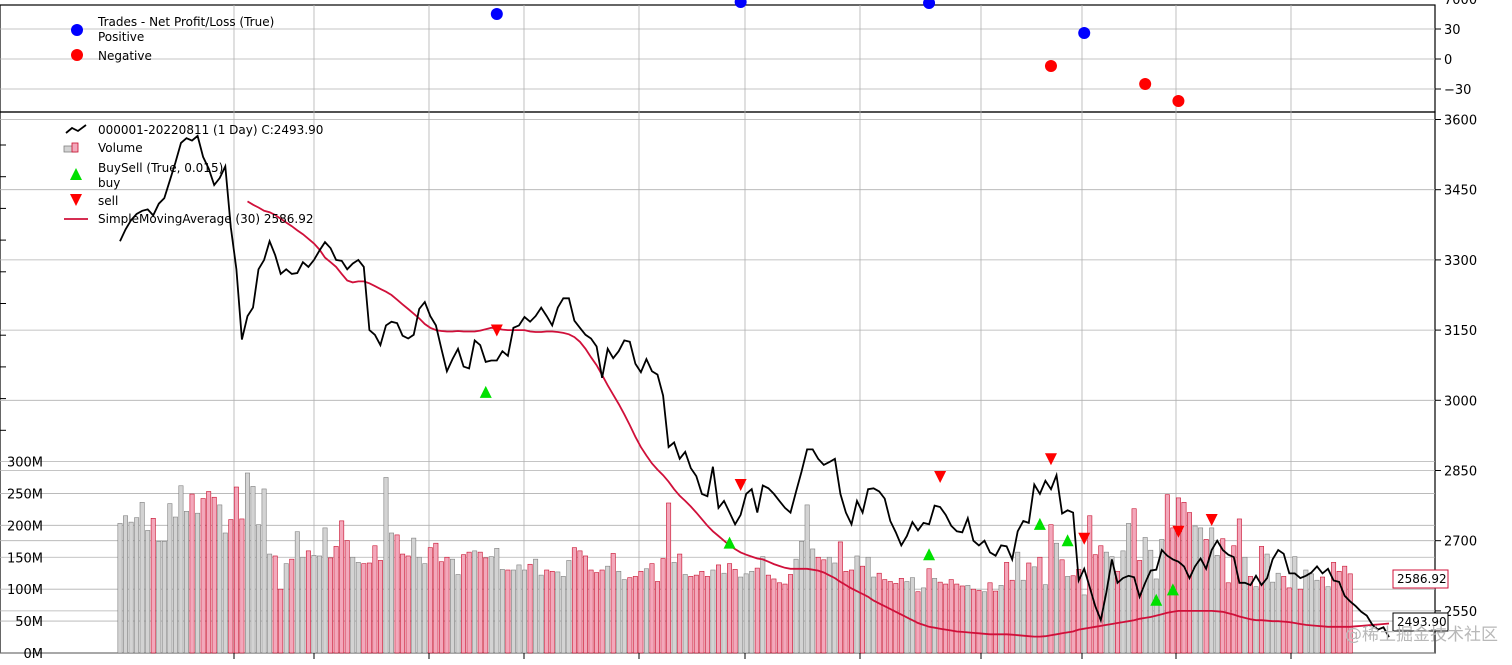 Image resolution: width=1512 pixels, height=665 pixels. Describe the element at coordinates (160, 168) in the screenshot. I see `buysell-legend-label: BuySell (True, 0.015)` at that location.